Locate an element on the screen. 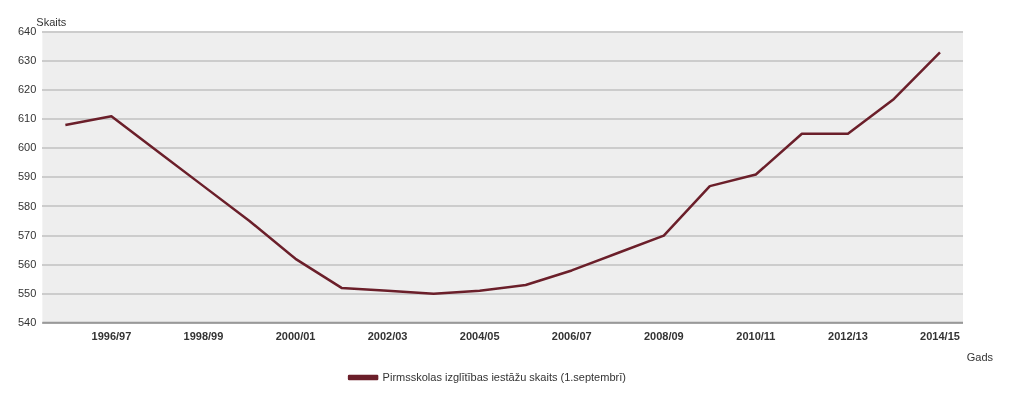 This screenshot has width=1013, height=402. y-tick-label: 580 is located at coordinates (27, 205).